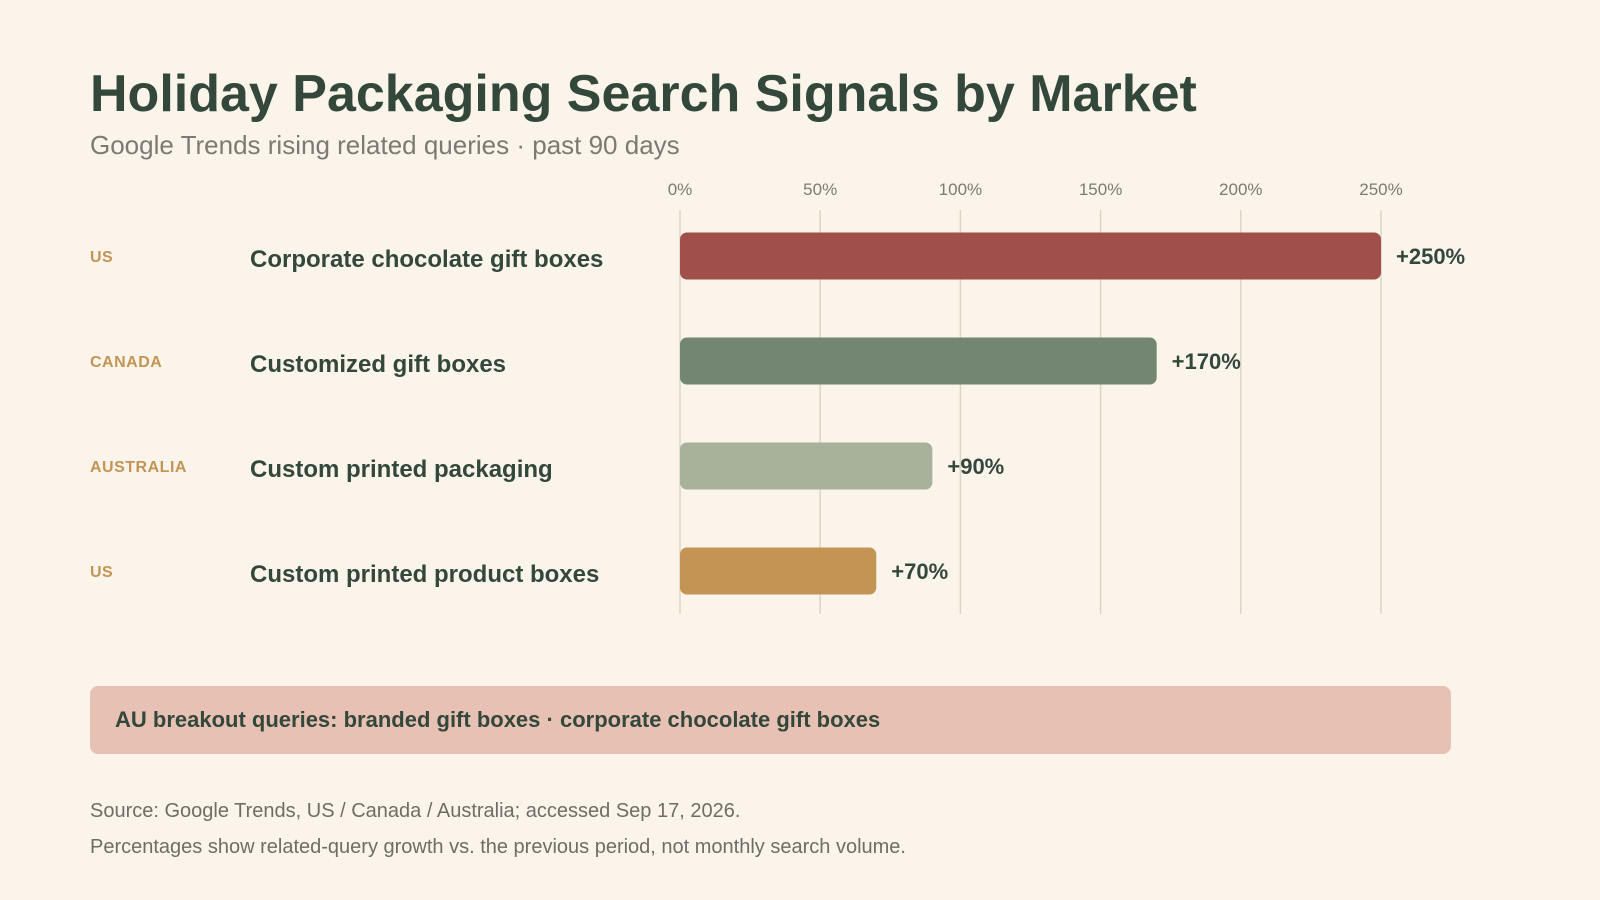 The image size is (1600, 900). I want to click on value-label: +90%, so click(975, 466).